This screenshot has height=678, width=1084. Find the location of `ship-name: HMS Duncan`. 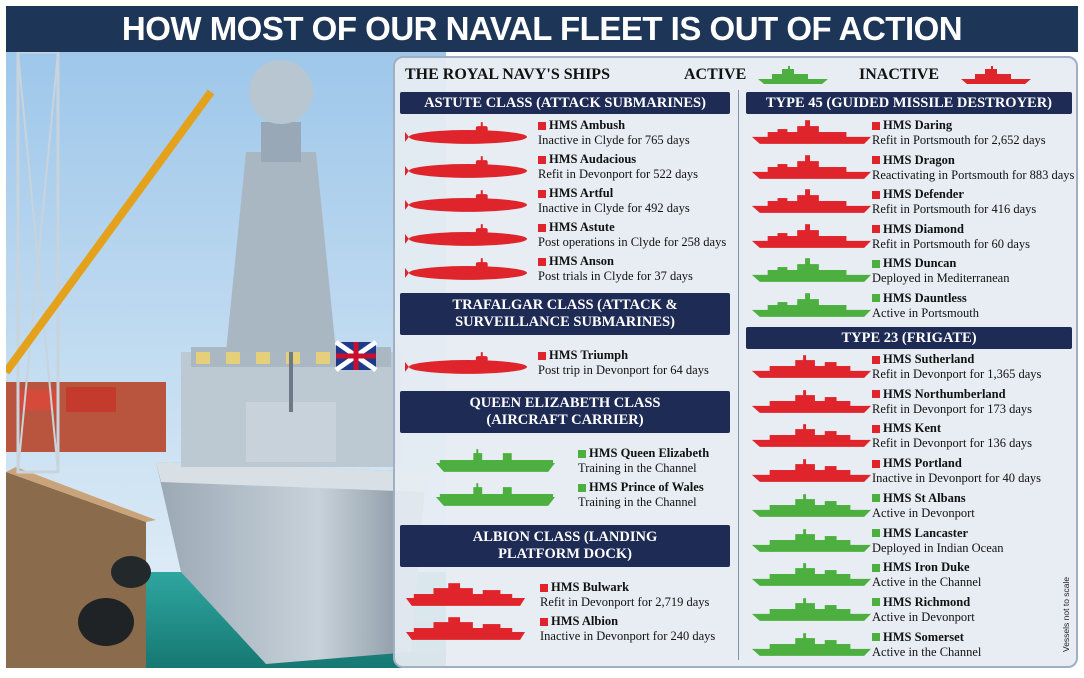

ship-name: HMS Duncan is located at coordinates (940, 263).